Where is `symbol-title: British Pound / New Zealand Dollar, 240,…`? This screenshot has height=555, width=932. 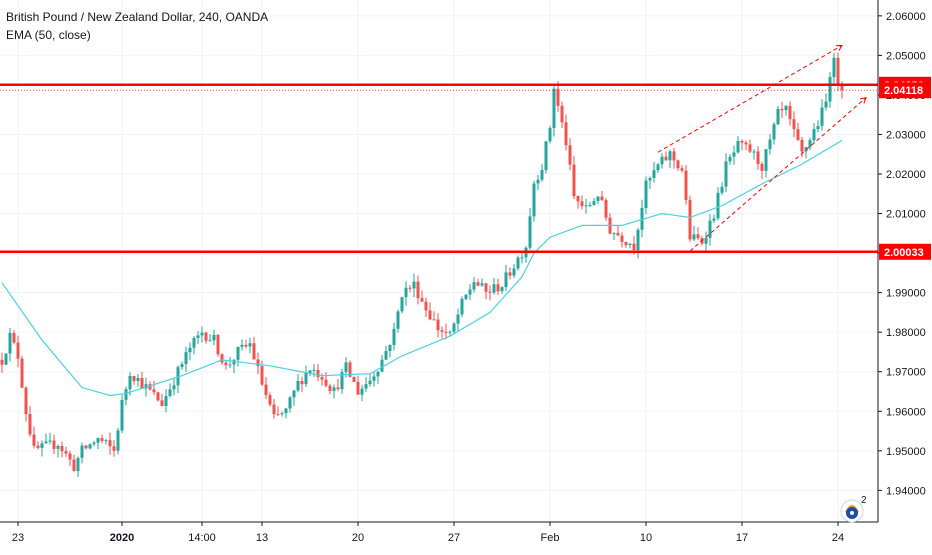 symbol-title: British Pound / New Zealand Dollar, 240,… is located at coordinates (137, 17).